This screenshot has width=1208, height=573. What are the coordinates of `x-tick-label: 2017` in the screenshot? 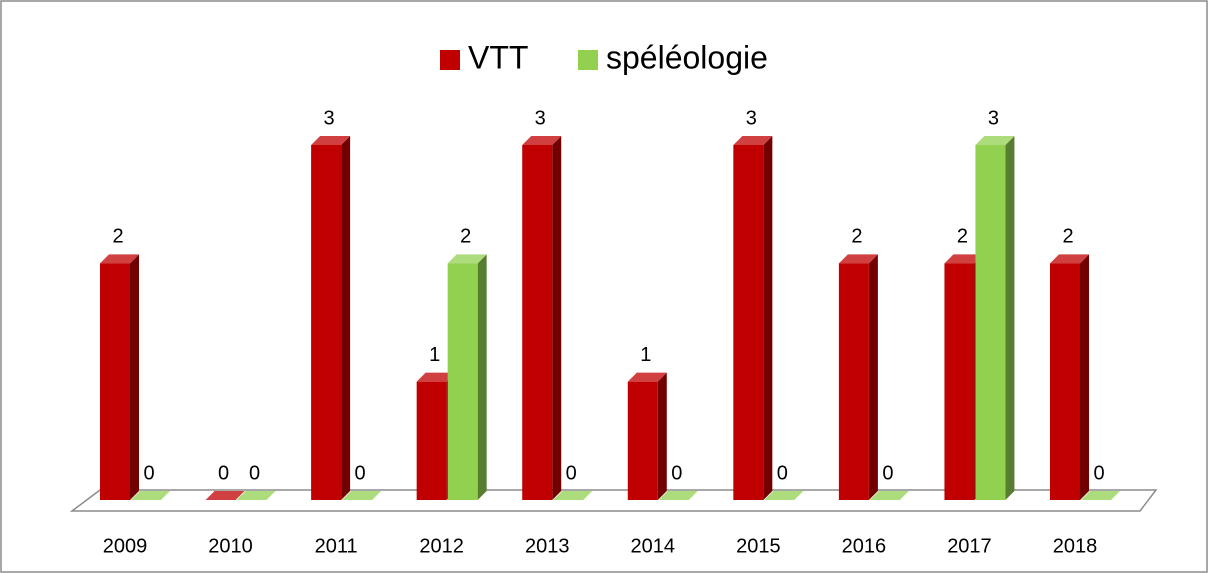 It's located at (969, 546).